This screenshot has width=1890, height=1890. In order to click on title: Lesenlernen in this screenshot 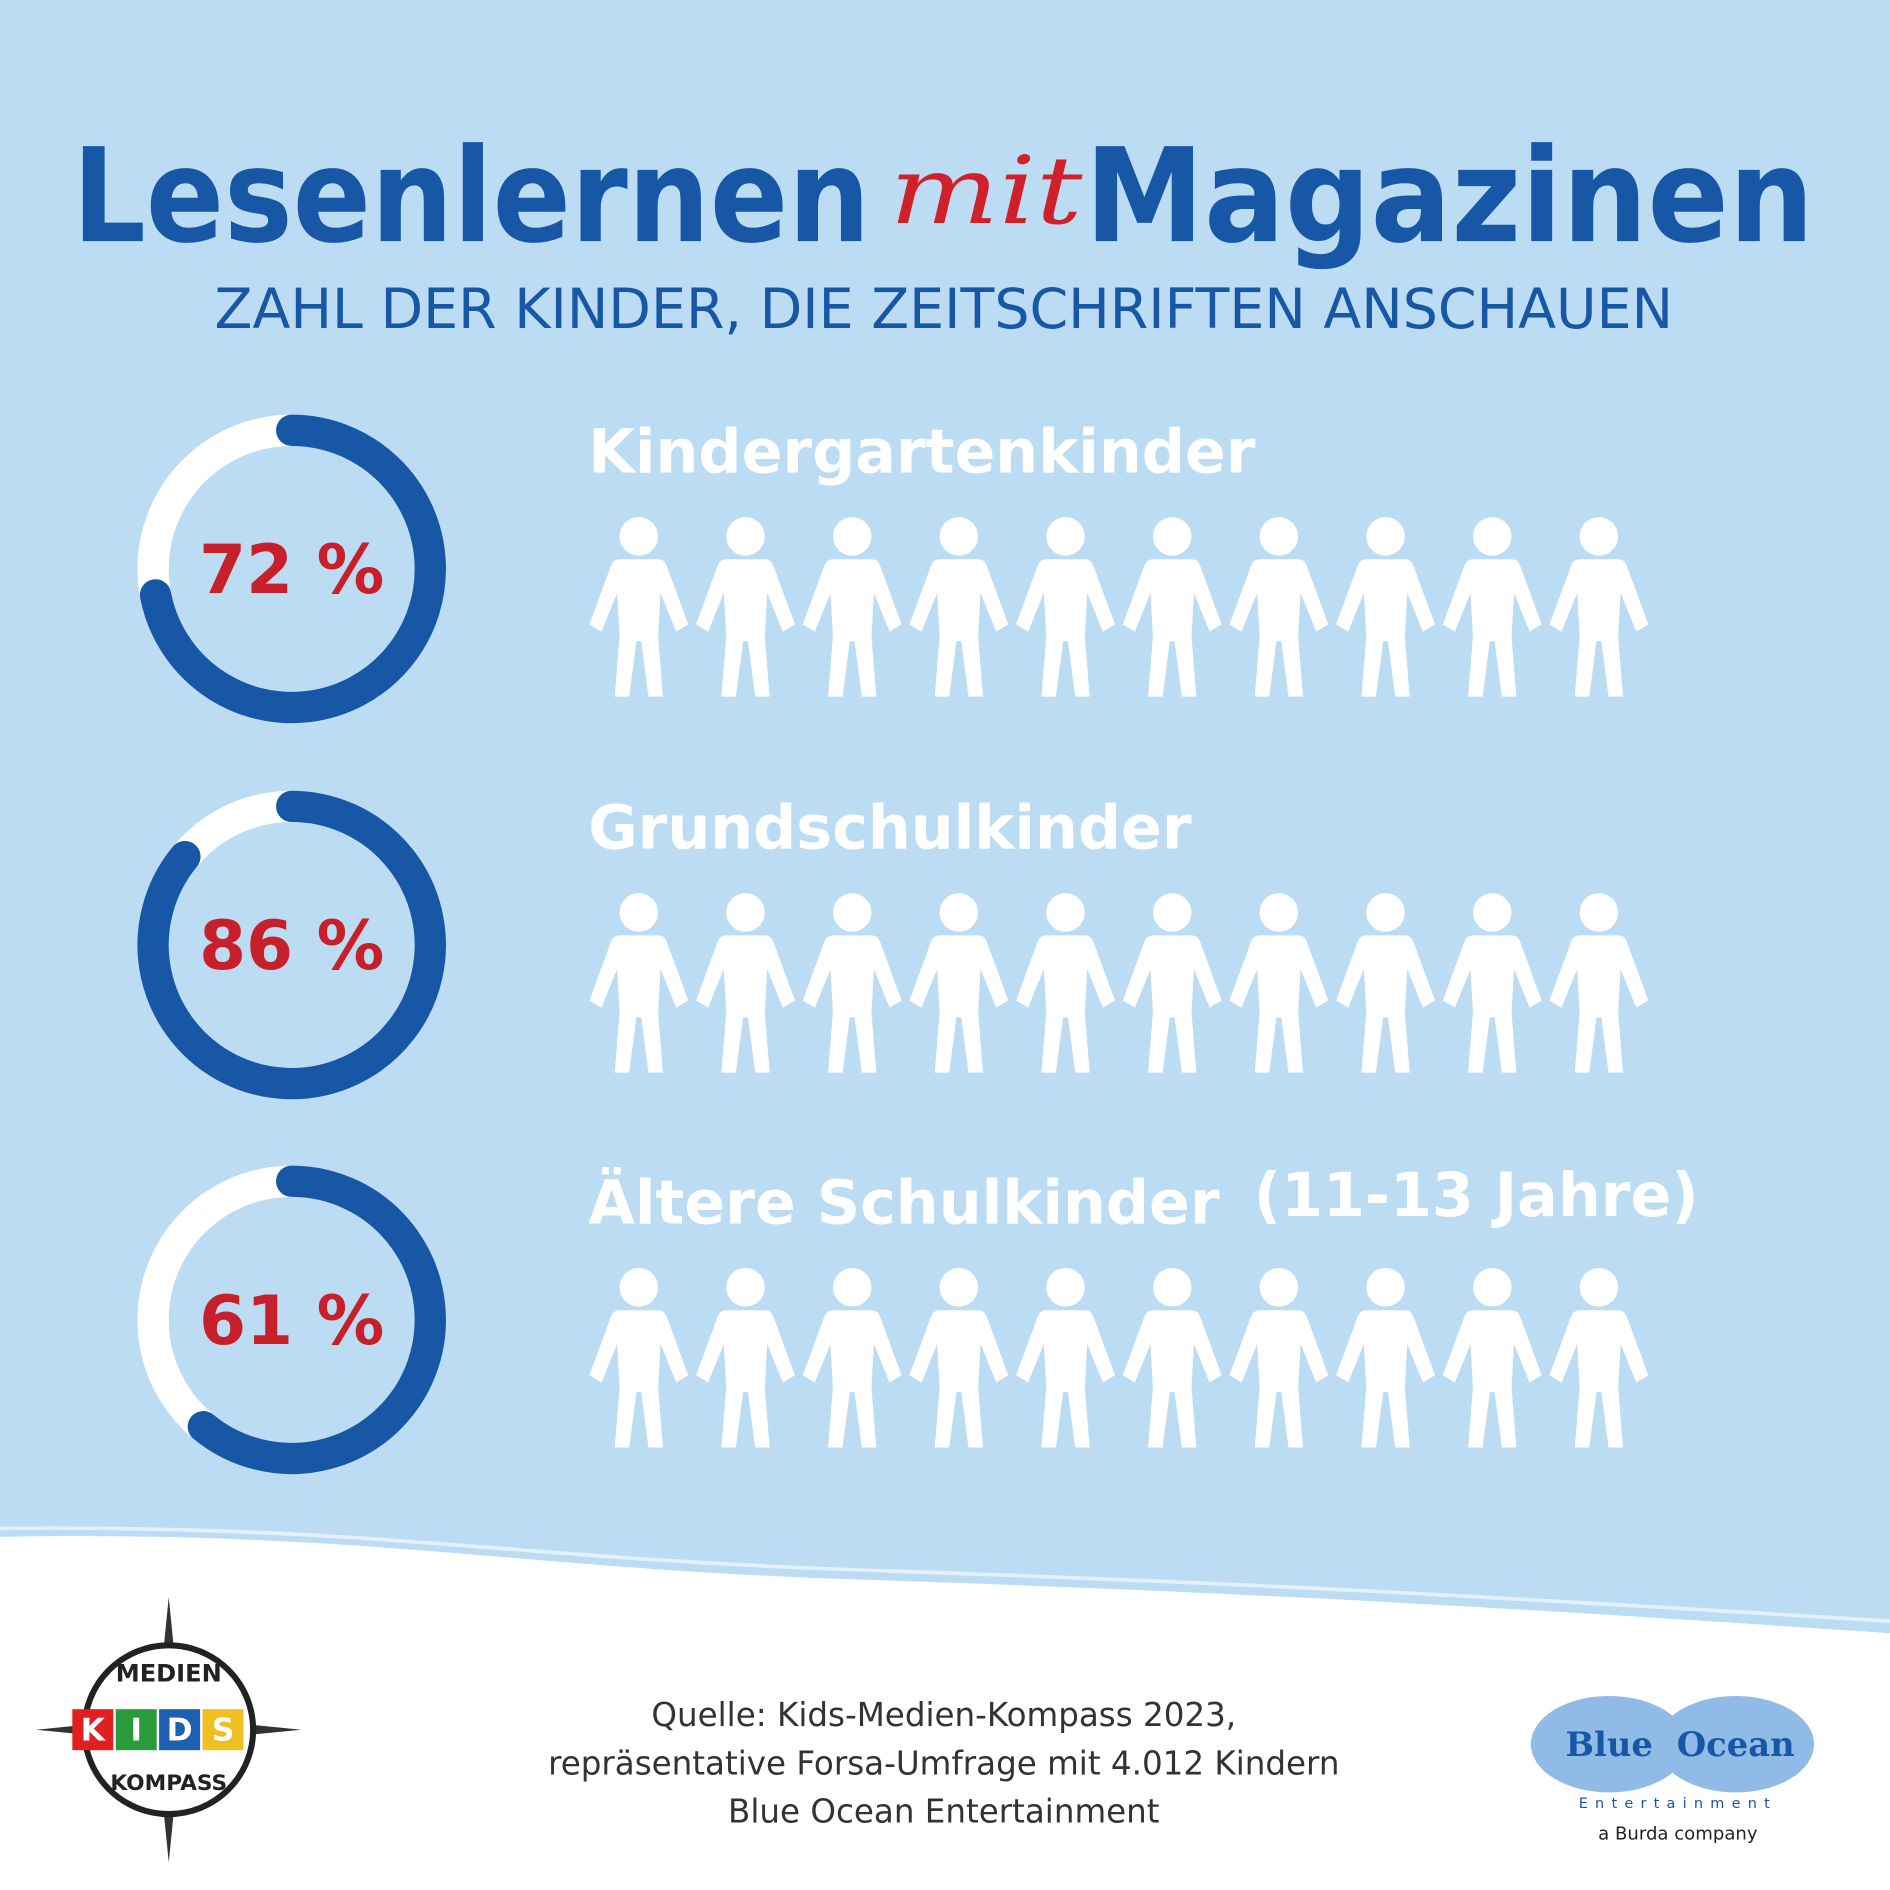, I will do `click(471, 196)`.